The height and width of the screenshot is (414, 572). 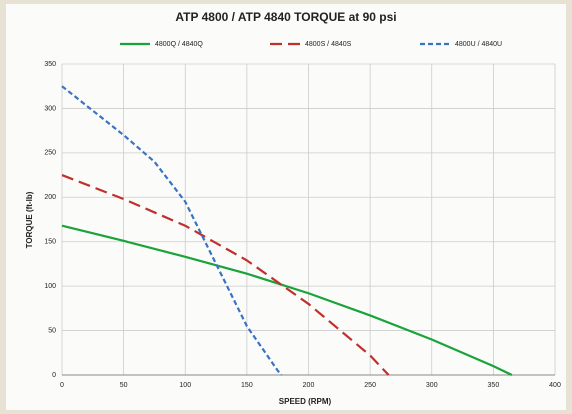 What do you see at coordinates (285, 17) in the screenshot?
I see `chart-title: ATP 4800 / ATP 4840 TORQUE at 90 psi` at bounding box center [285, 17].